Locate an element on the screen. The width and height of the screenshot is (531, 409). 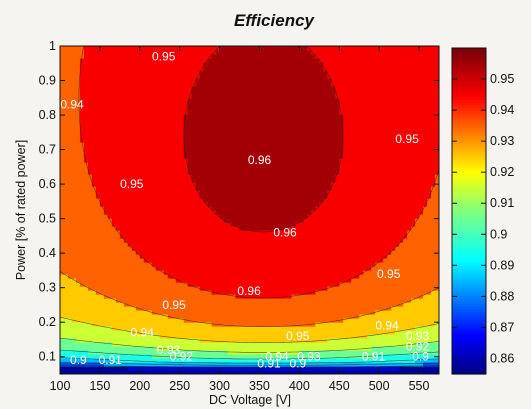
colorbar-tick-label: 0.9 is located at coordinates (498, 234).